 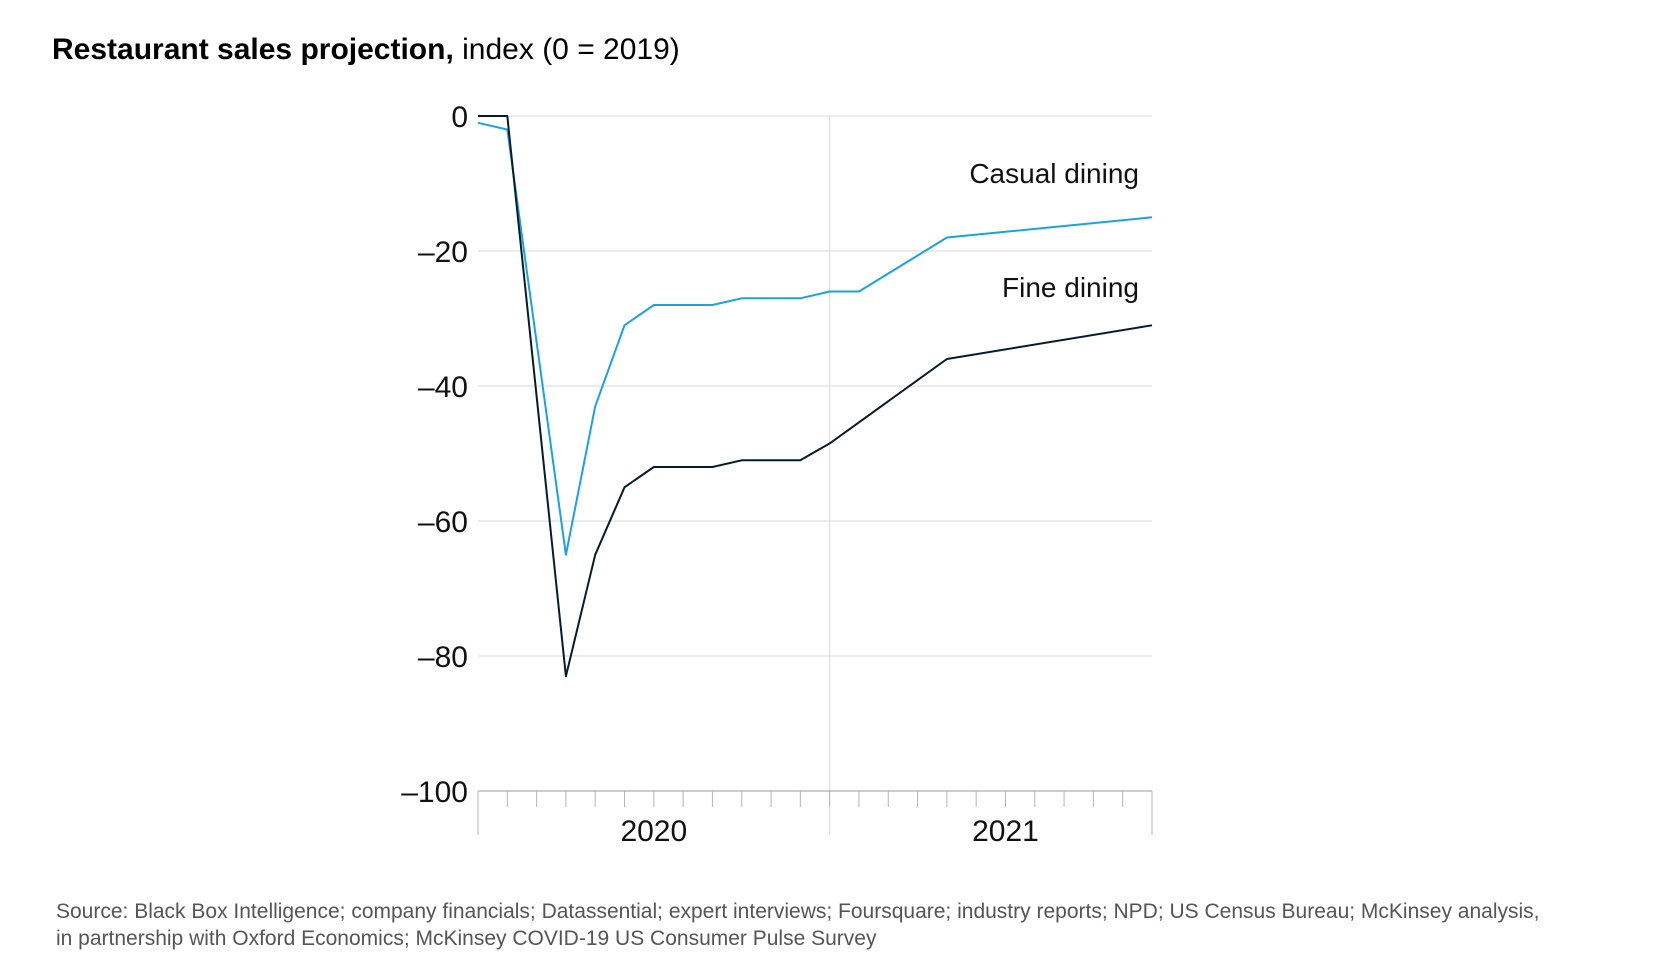 I want to click on y-tick-label: –60, so click(x=443, y=522).